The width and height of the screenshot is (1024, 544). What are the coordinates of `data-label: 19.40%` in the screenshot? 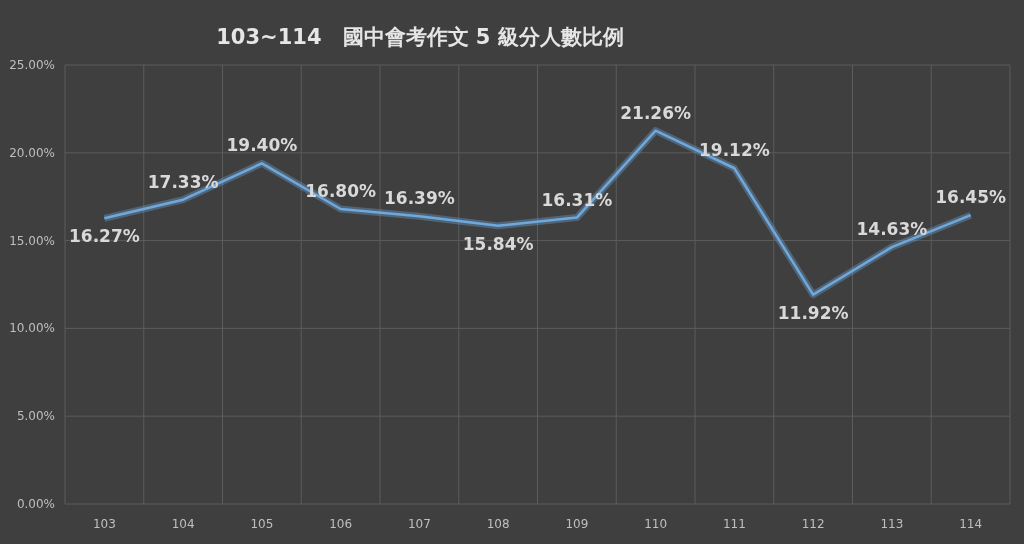 It's located at (262, 145).